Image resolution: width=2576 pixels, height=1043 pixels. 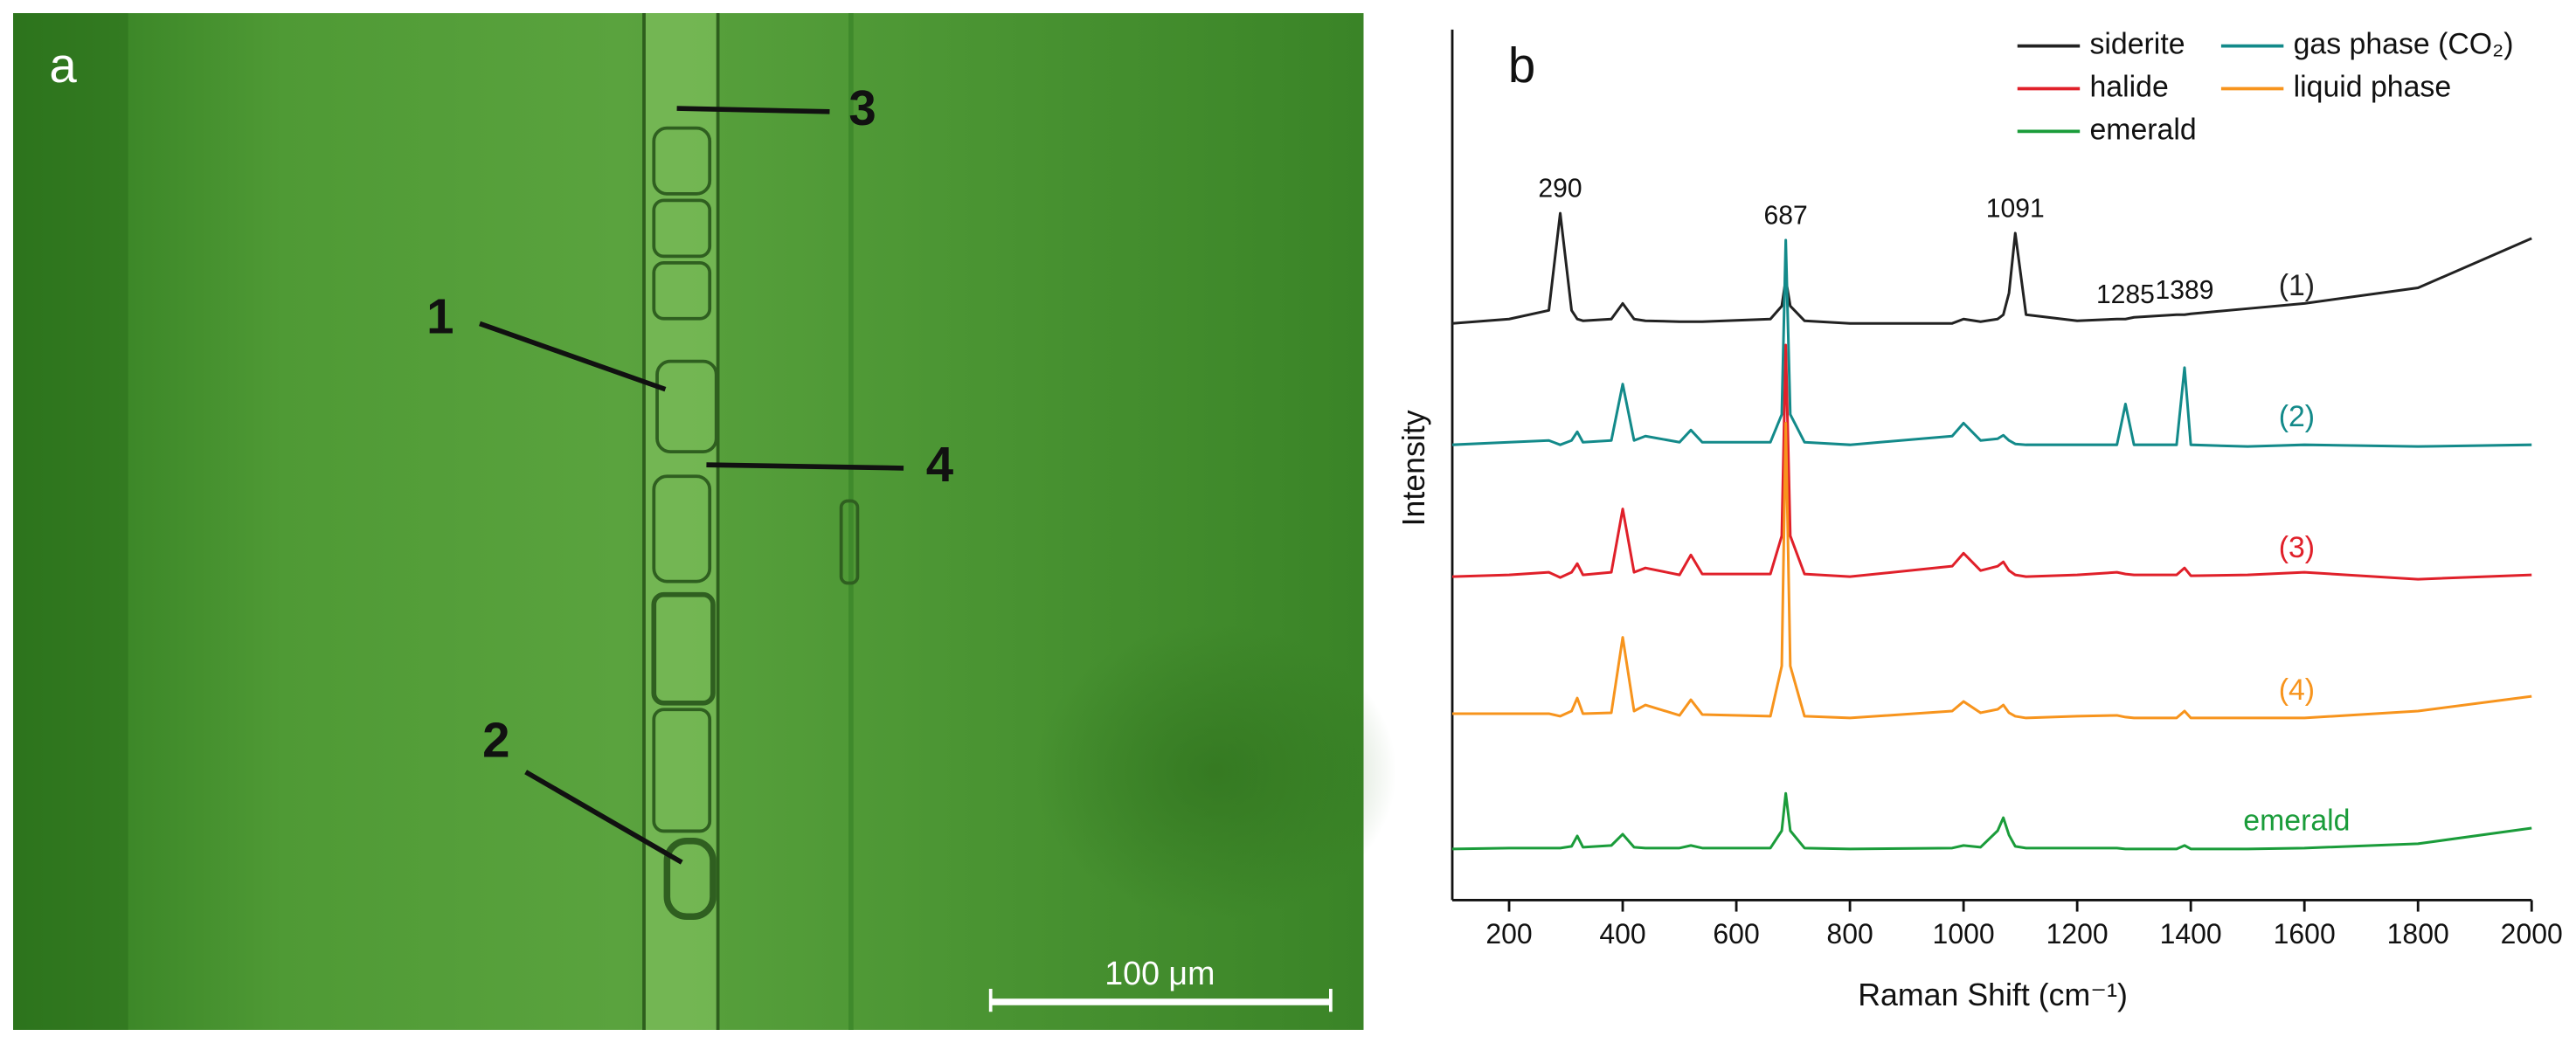 What do you see at coordinates (1849, 934) in the screenshot?
I see `x-tick-label: 800` at bounding box center [1849, 934].